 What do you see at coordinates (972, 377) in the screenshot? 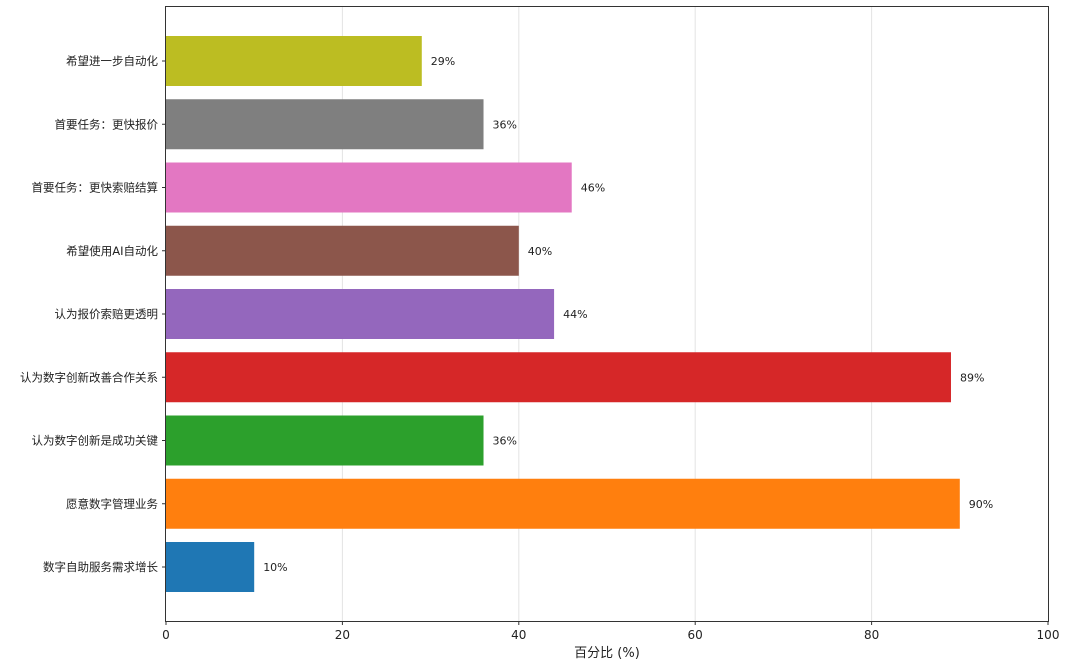
I see `bar-value-label: 89%` at bounding box center [972, 377].